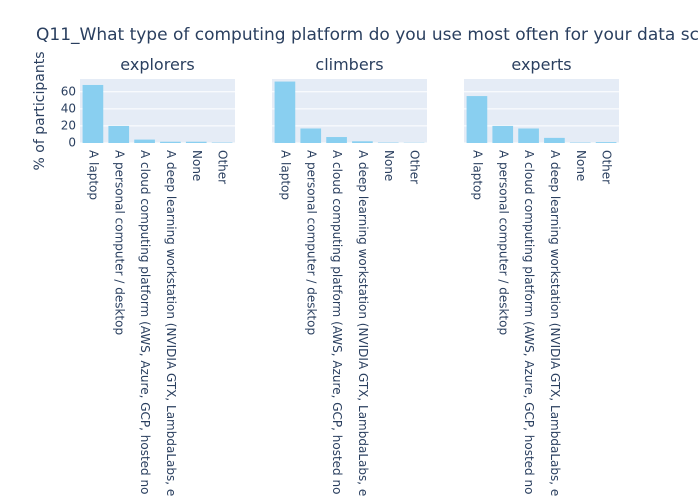 This screenshot has width=700, height=500. I want to click on y-tick-label: 60, so click(68, 91).